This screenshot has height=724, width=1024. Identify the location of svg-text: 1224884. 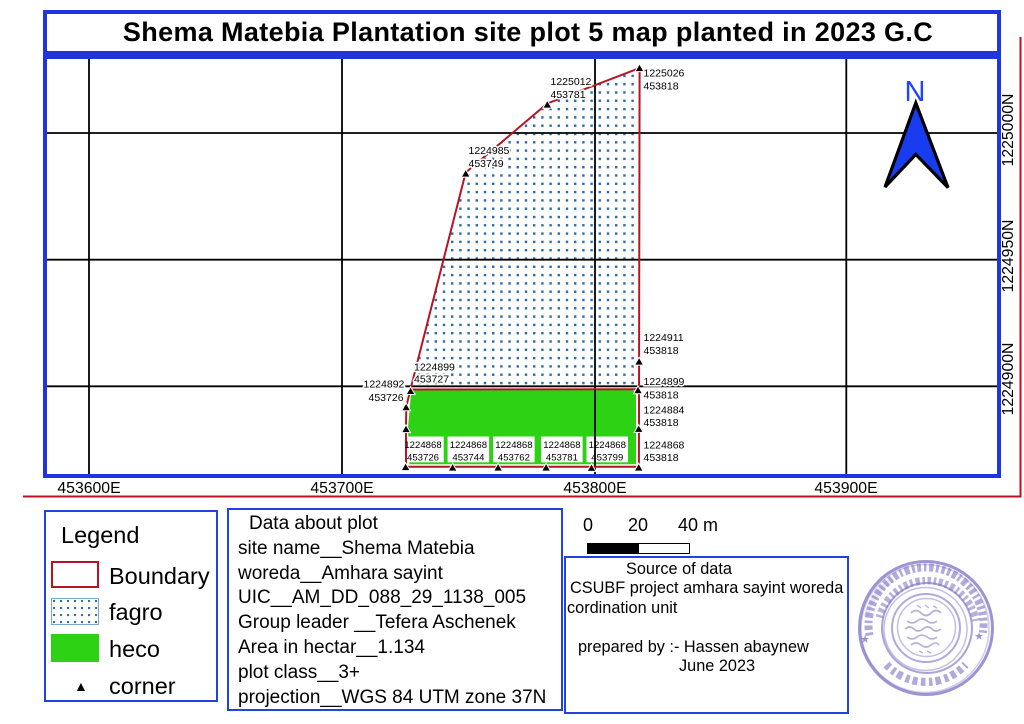
(664, 411).